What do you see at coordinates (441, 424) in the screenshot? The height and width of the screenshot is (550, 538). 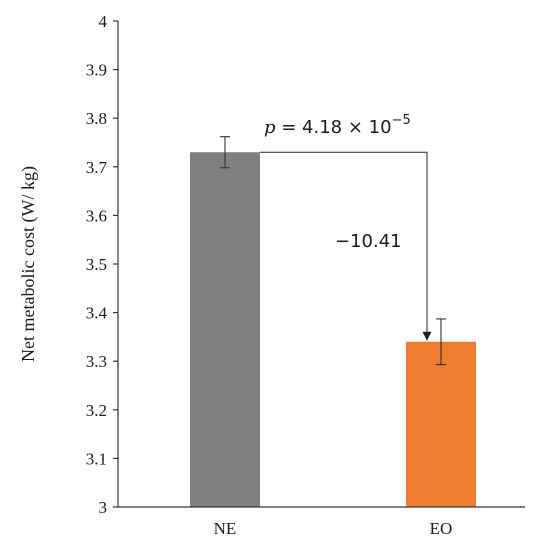 I see `bar-eo` at bounding box center [441, 424].